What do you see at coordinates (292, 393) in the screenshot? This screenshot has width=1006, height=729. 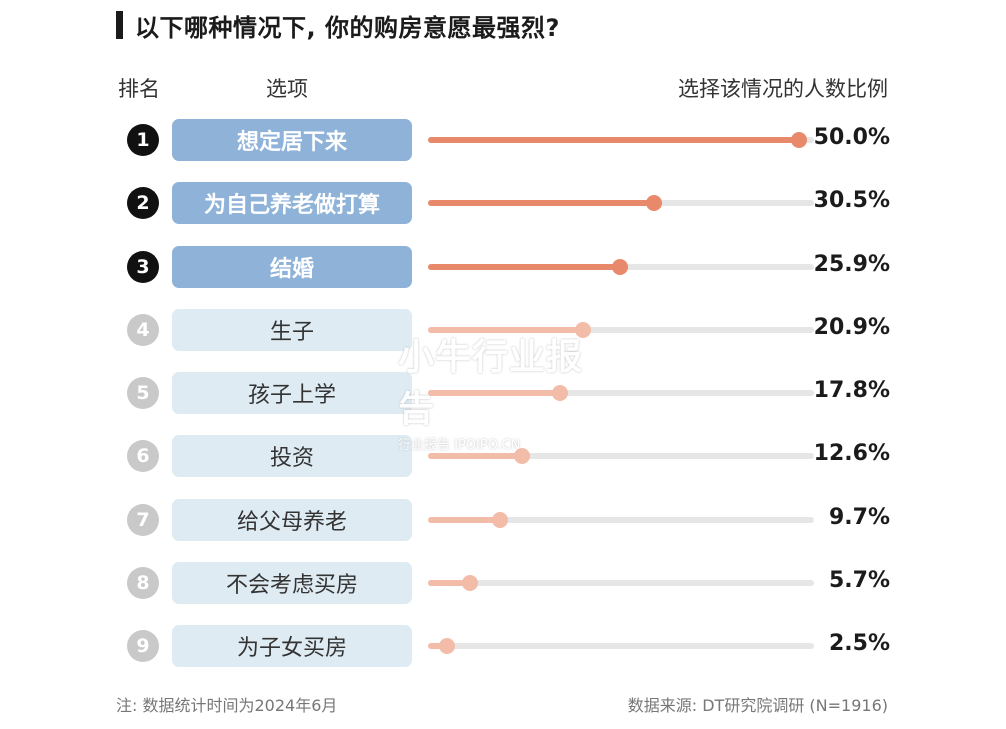 I see `category-label: 孩子上学` at bounding box center [292, 393].